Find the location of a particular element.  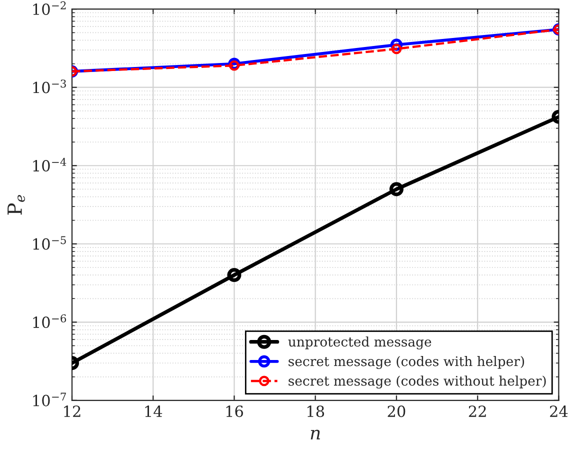

y-tick-label: 10$^{−4}$ is located at coordinates (49, 165).